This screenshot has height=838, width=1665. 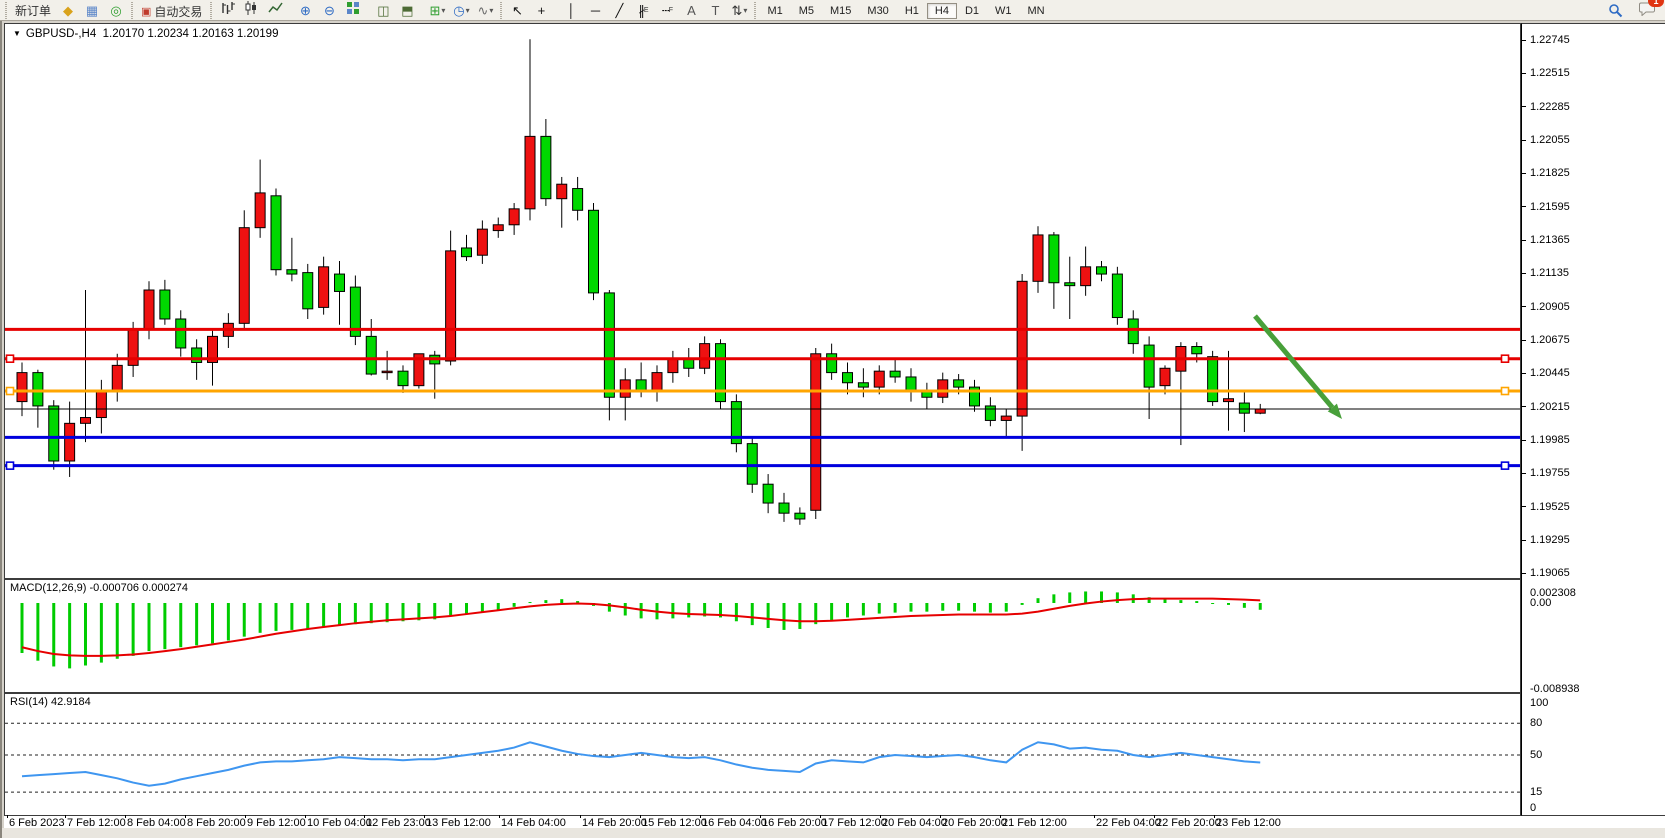 What do you see at coordinates (614, 823) in the screenshot?
I see `time-tick-label: 14 Feb 20:00` at bounding box center [614, 823].